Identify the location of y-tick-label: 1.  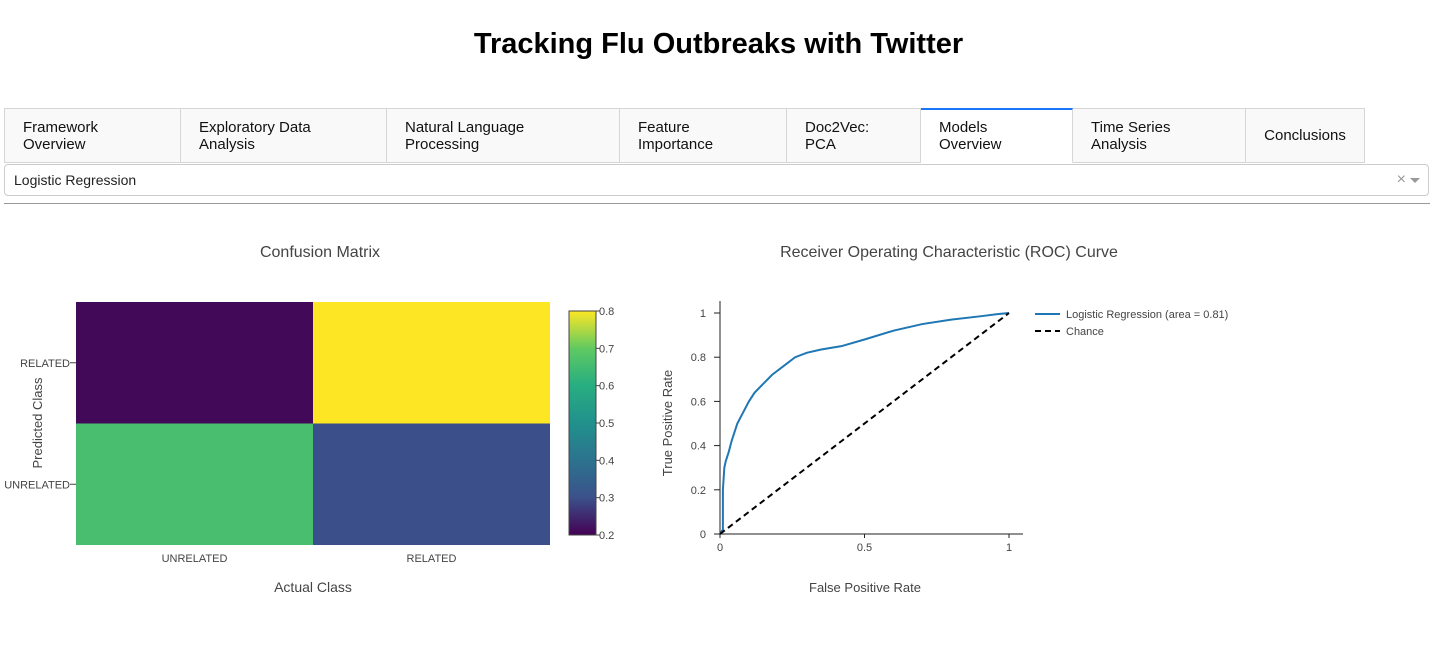
(703, 314).